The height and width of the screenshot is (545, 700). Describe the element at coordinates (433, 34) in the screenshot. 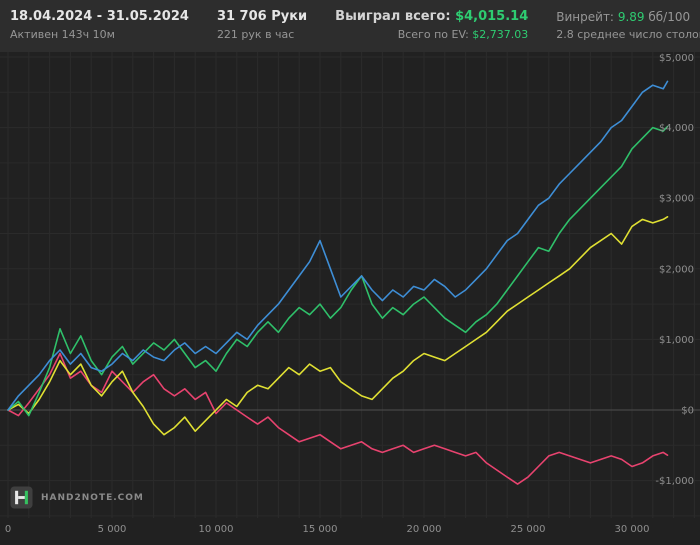

I see `ev-label: Всего по EV:` at that location.